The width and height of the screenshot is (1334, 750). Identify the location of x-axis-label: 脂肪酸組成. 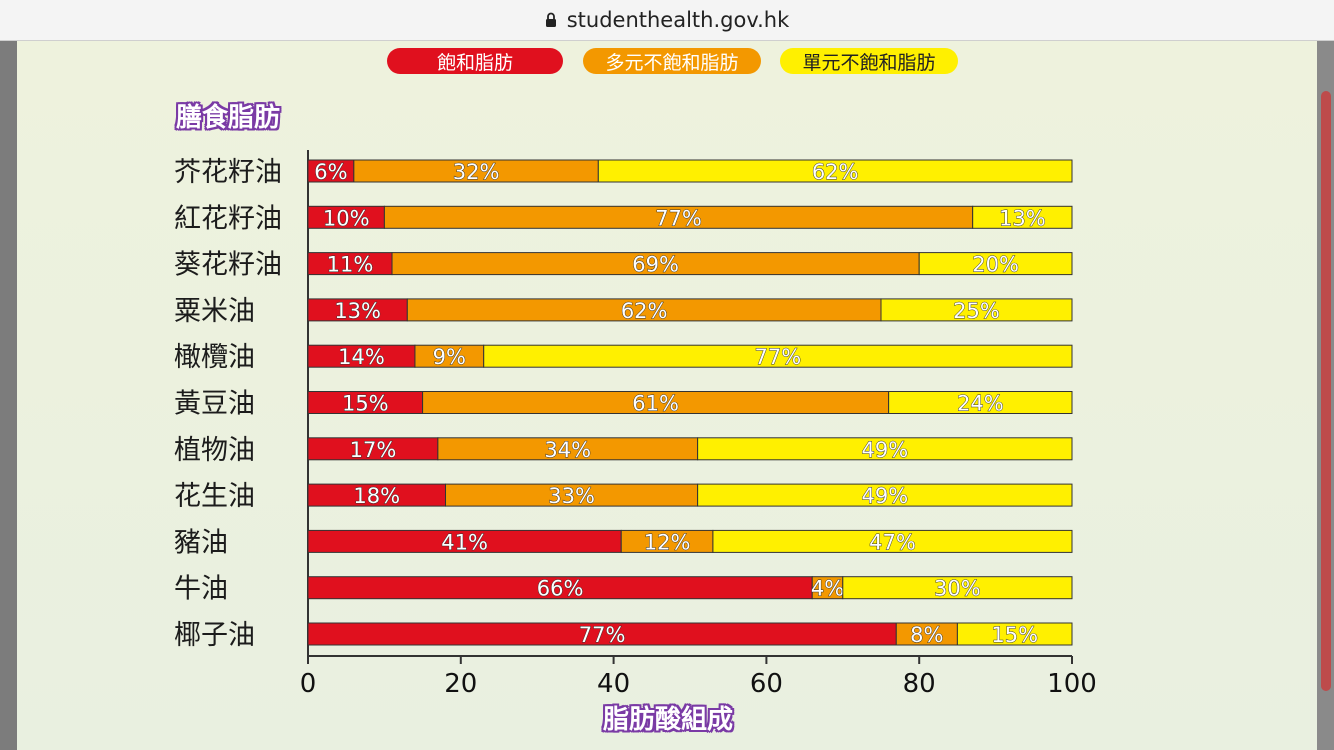
(668, 720).